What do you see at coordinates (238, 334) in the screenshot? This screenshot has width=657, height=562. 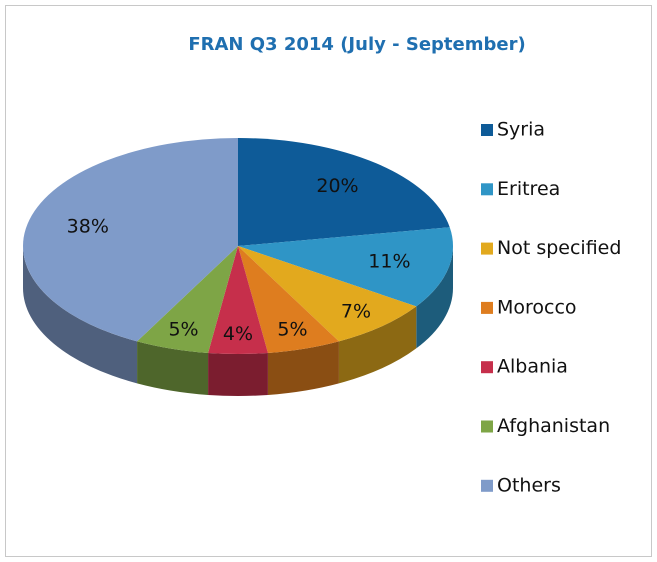 I see `data-label: 4%` at bounding box center [238, 334].